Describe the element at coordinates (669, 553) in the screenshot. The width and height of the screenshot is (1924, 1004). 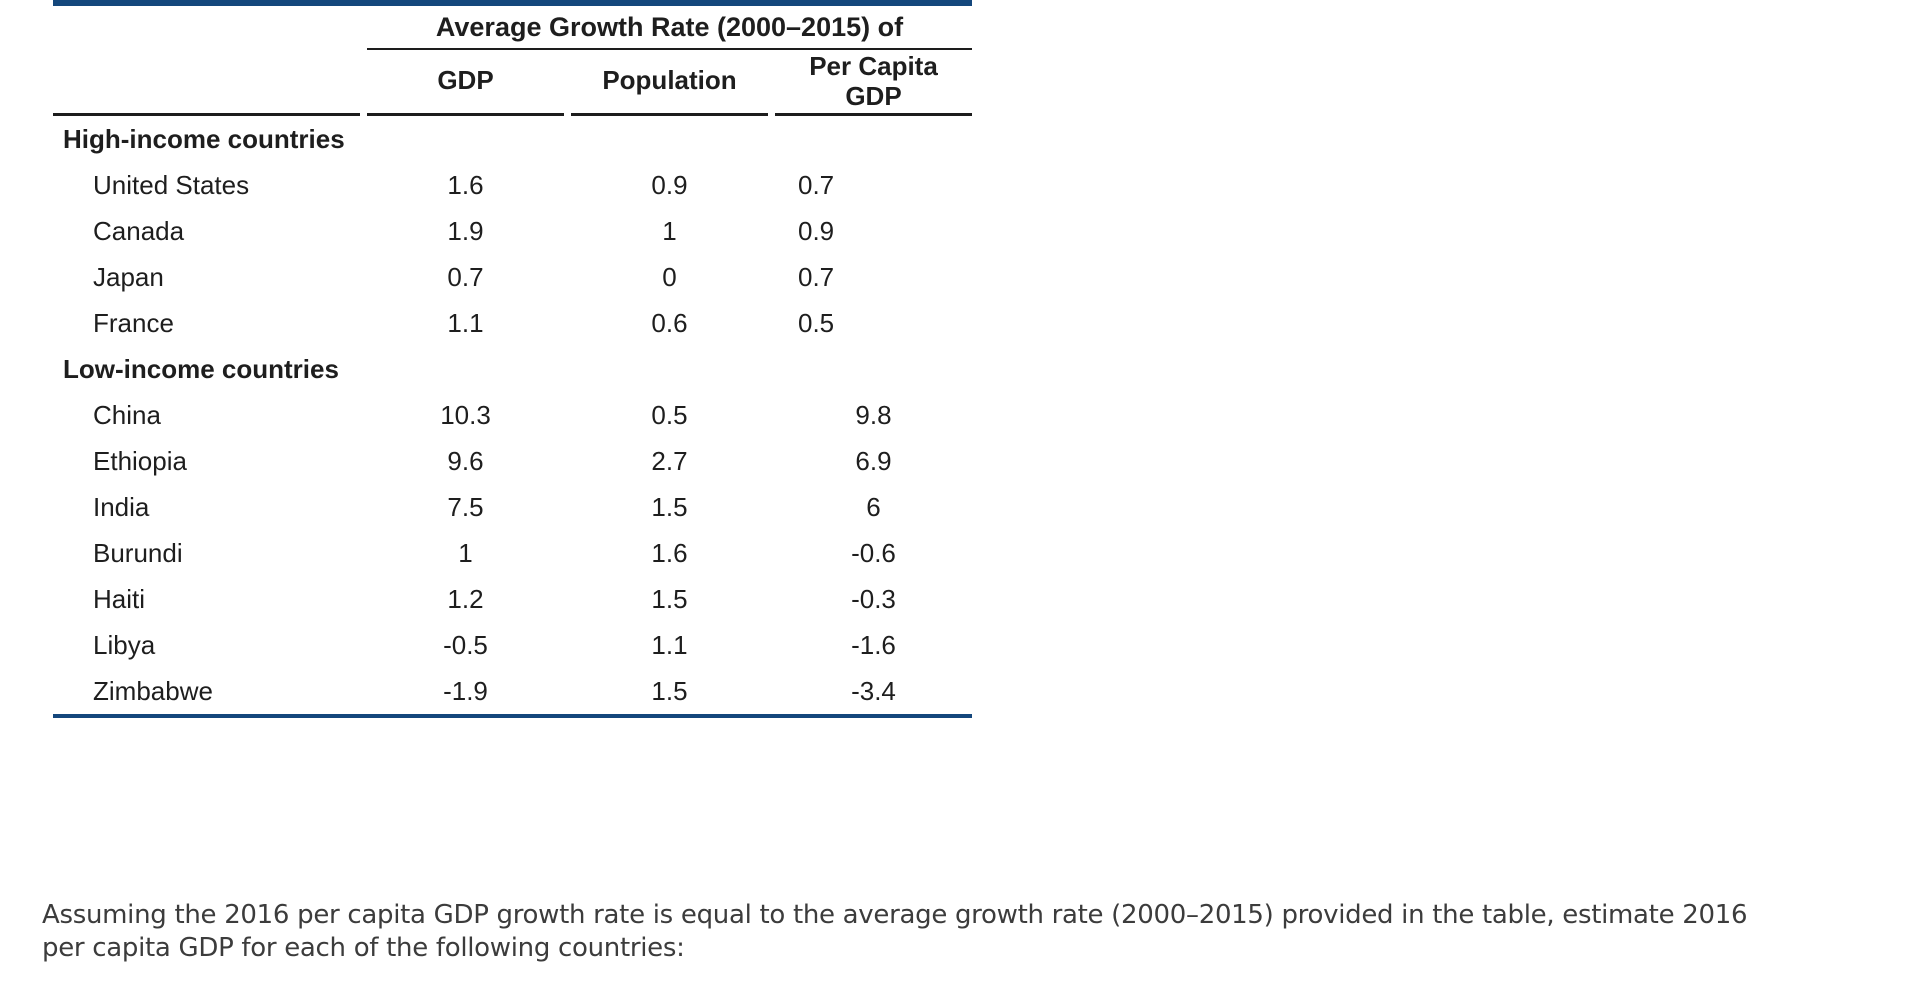
I see `population-value-cell: 1.6` at that location.